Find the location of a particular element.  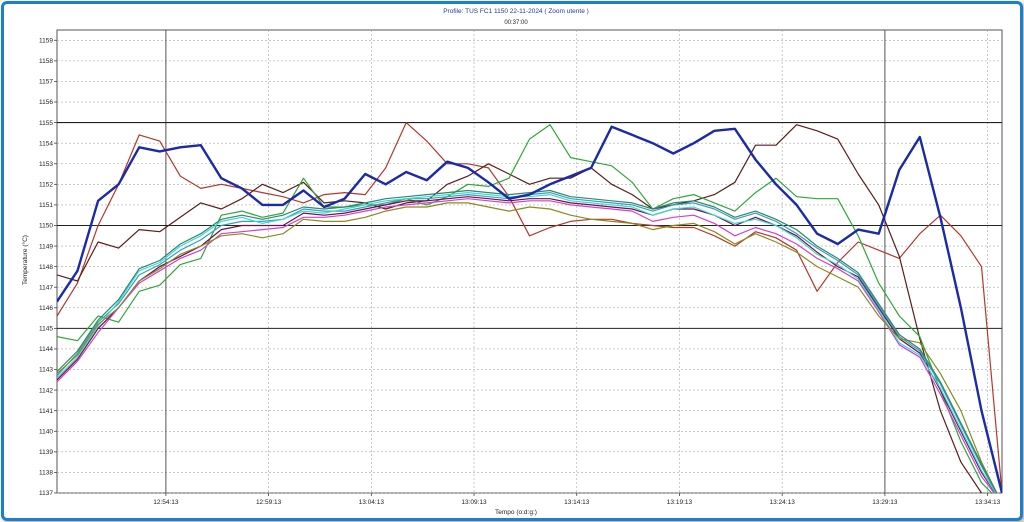

y-tick-label: 1140 is located at coordinates (46, 431).